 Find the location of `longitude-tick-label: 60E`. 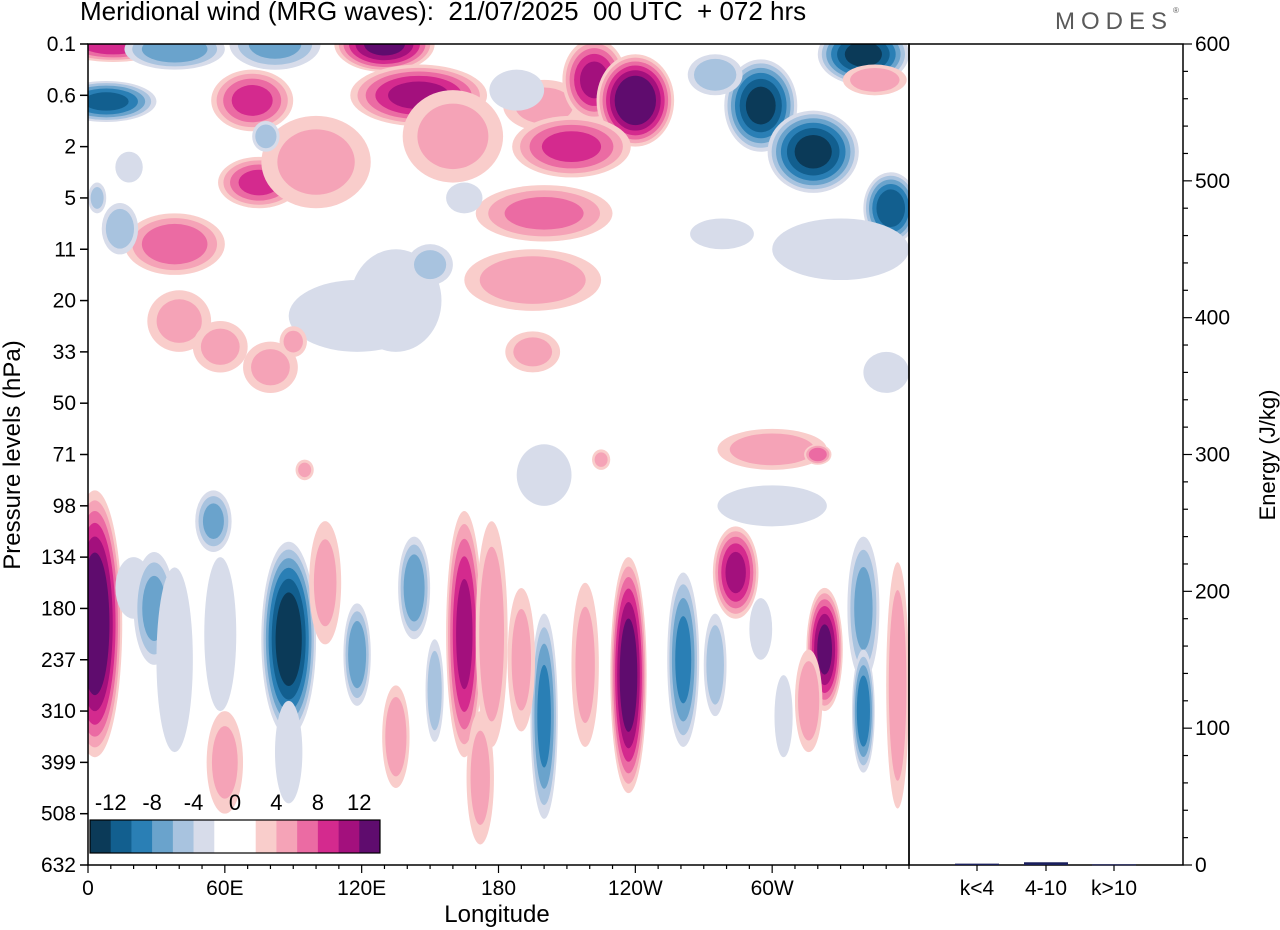

longitude-tick-label: 60E is located at coordinates (224, 888).